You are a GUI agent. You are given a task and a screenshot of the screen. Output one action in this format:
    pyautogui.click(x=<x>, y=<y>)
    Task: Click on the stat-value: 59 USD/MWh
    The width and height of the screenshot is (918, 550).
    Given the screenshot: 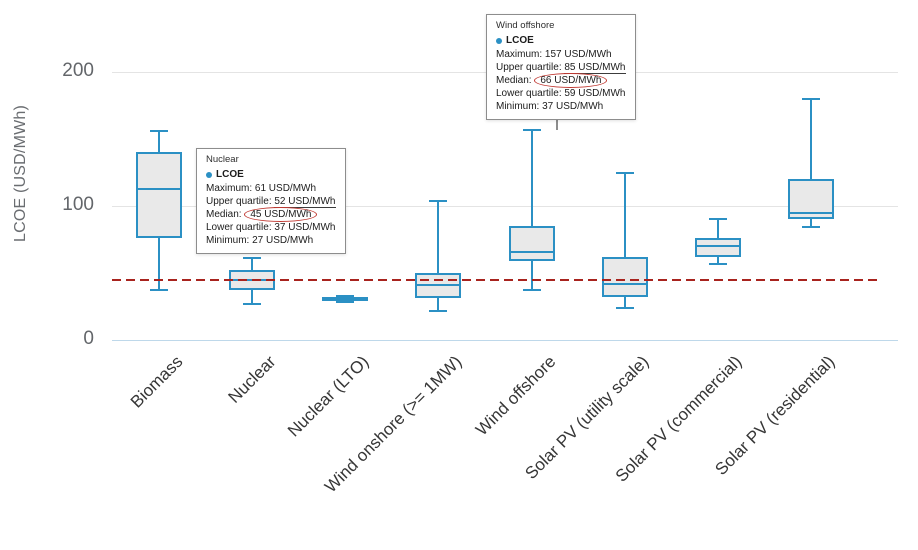 What is the action you would take?
    pyautogui.click(x=595, y=93)
    